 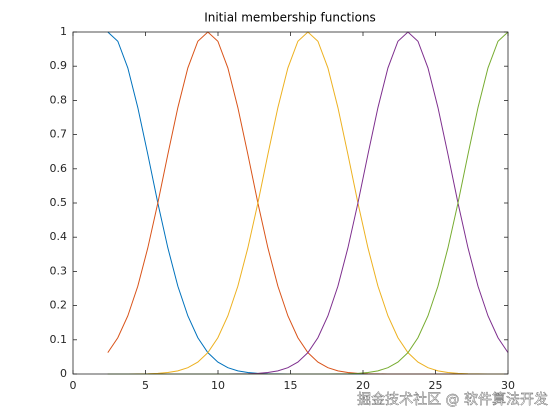 I want to click on y-tick-label: 0, so click(x=63, y=373).